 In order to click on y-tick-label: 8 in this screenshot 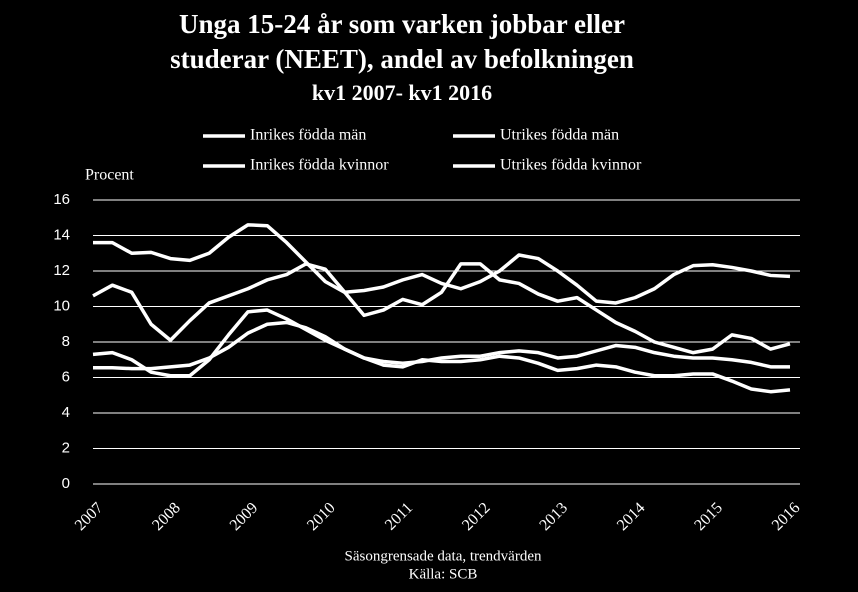, I will do `click(66, 341)`.